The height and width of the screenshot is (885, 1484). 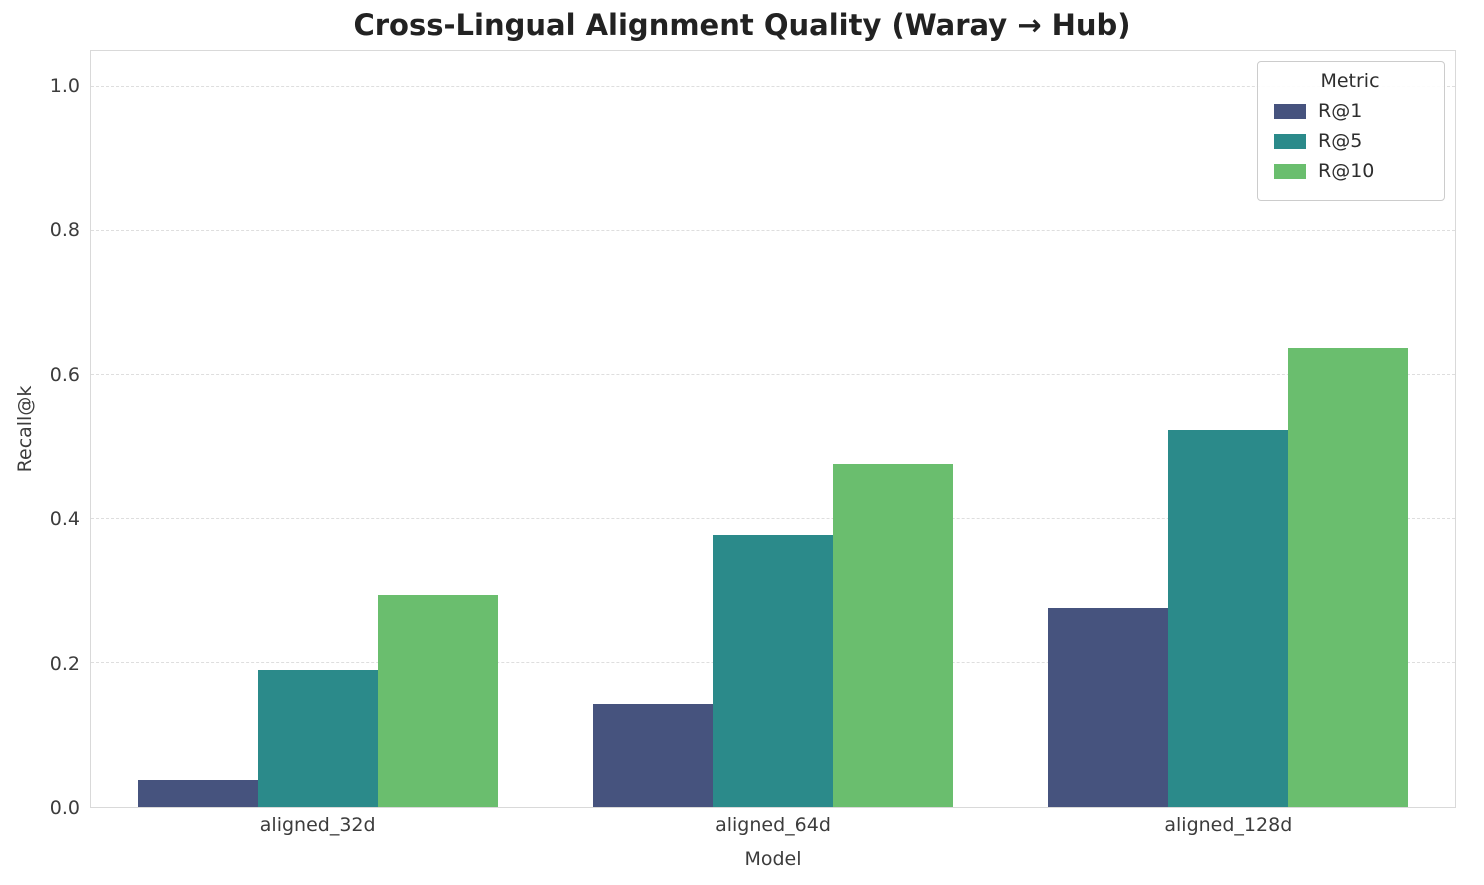 I want to click on legend-label: R@10, so click(x=1346, y=171).